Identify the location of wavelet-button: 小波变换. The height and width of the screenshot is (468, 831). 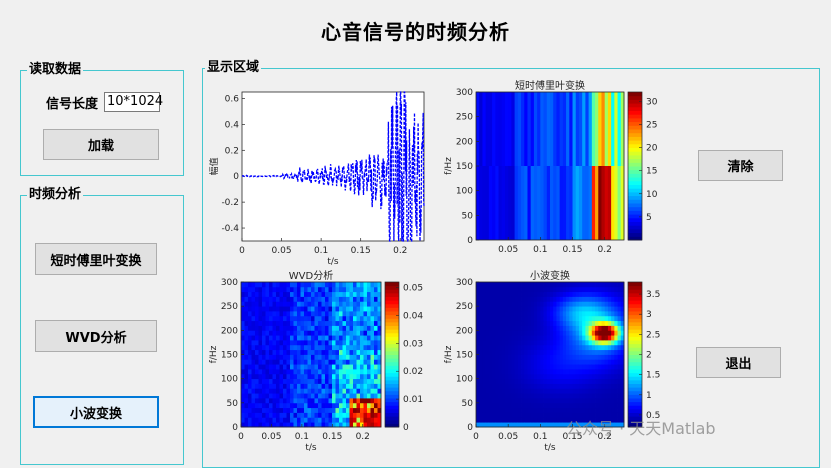
(96, 412).